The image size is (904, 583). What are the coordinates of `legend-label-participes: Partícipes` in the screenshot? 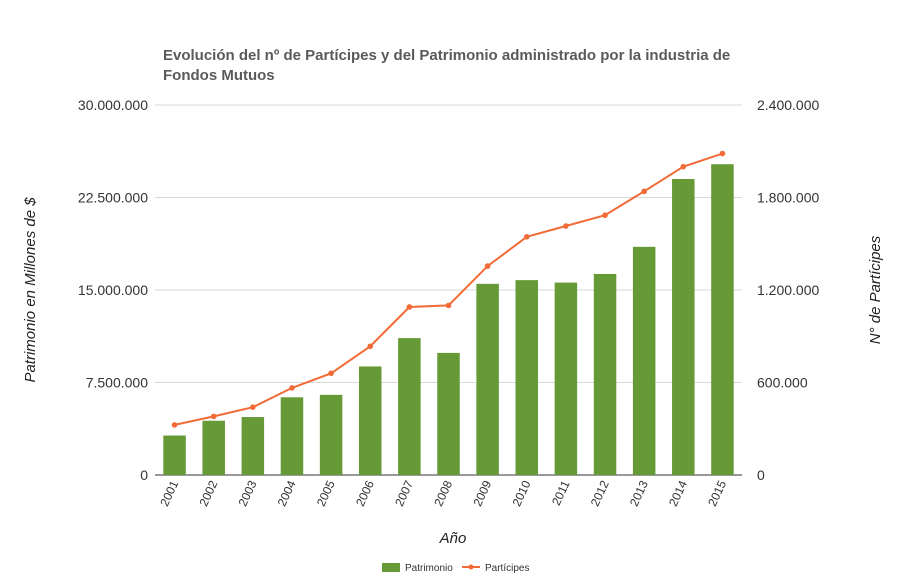 It's located at (507, 568).